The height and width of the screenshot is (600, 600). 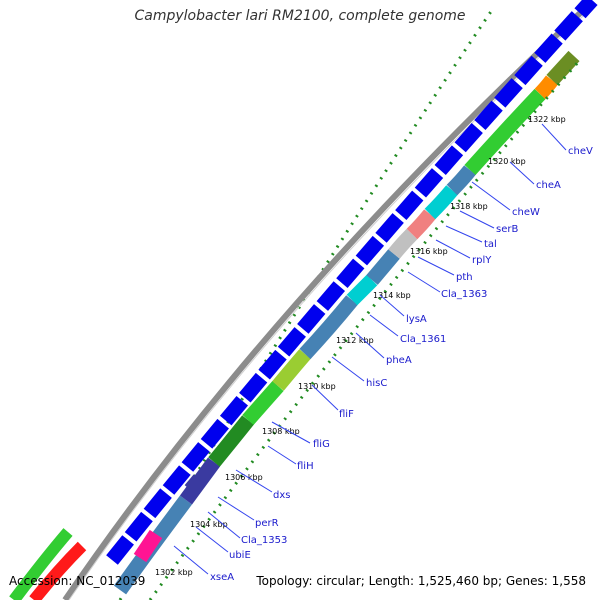 I want to click on kbp-tick: 1320 kbp, so click(x=507, y=161).